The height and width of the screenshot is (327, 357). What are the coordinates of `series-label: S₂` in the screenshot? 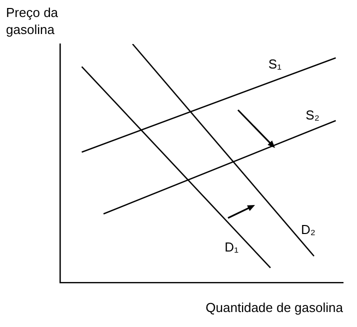 It's located at (313, 115).